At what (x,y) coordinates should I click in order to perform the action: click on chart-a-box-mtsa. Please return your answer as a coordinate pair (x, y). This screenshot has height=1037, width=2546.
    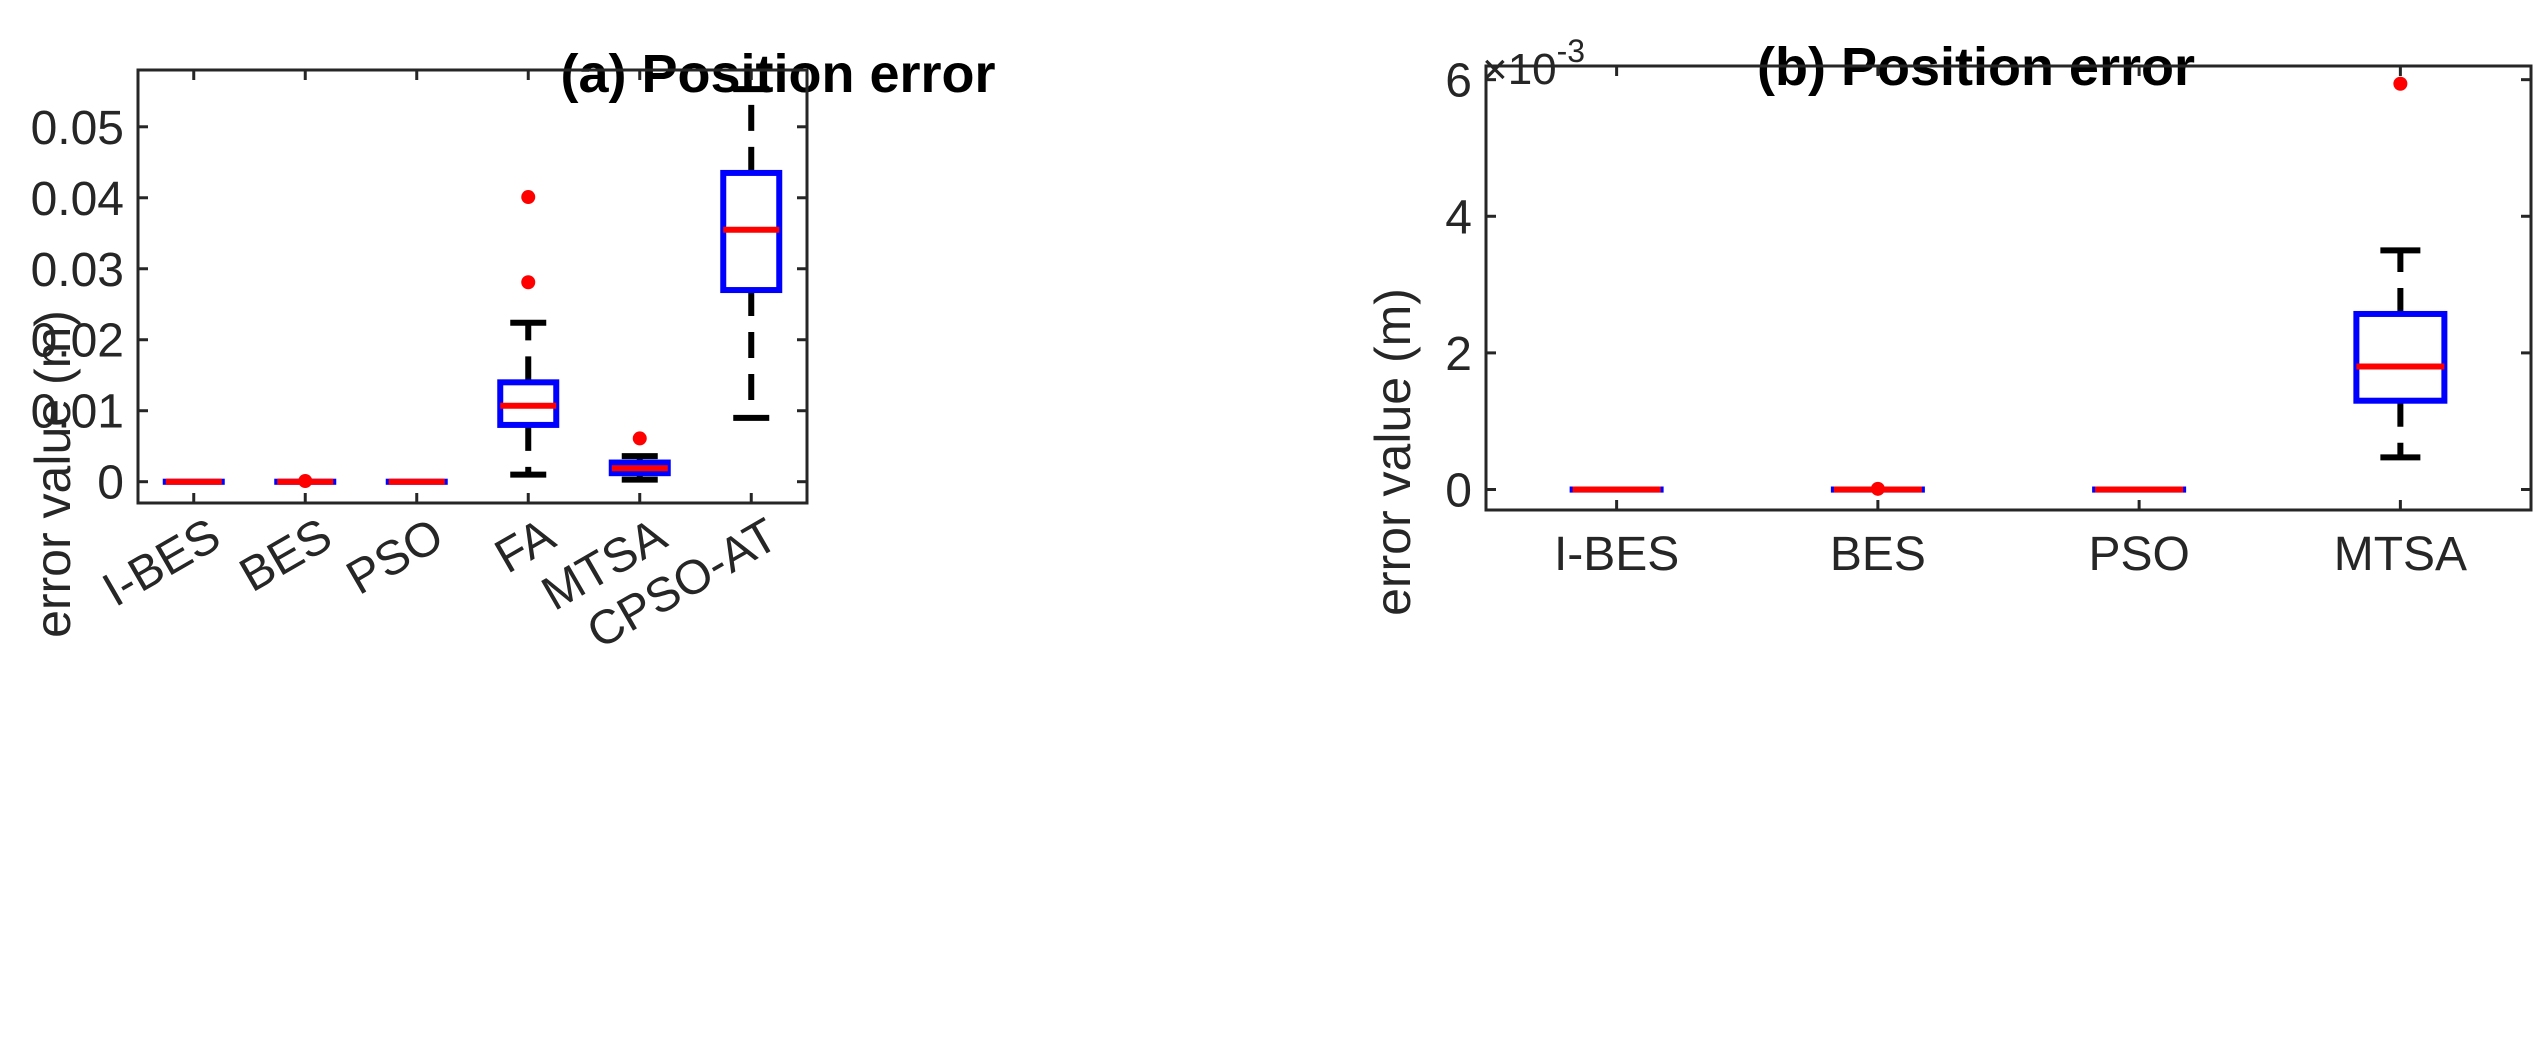
    Looking at the image, I should click on (639, 457).